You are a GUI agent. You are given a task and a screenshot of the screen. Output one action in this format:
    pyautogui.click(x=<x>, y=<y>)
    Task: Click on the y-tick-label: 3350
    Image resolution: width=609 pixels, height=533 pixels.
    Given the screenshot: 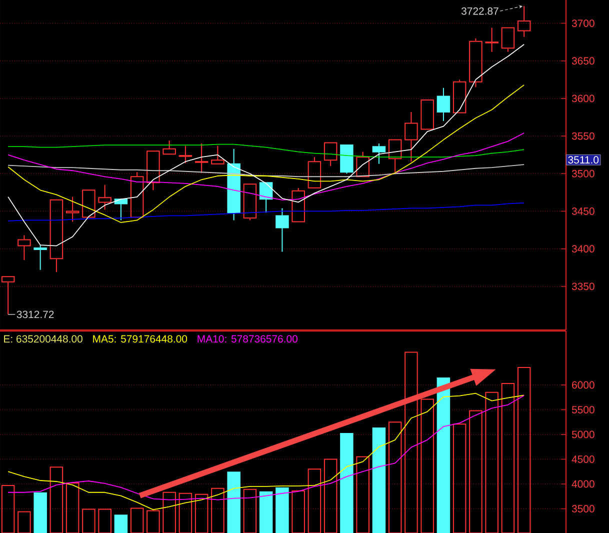 What is the action you would take?
    pyautogui.click(x=583, y=286)
    